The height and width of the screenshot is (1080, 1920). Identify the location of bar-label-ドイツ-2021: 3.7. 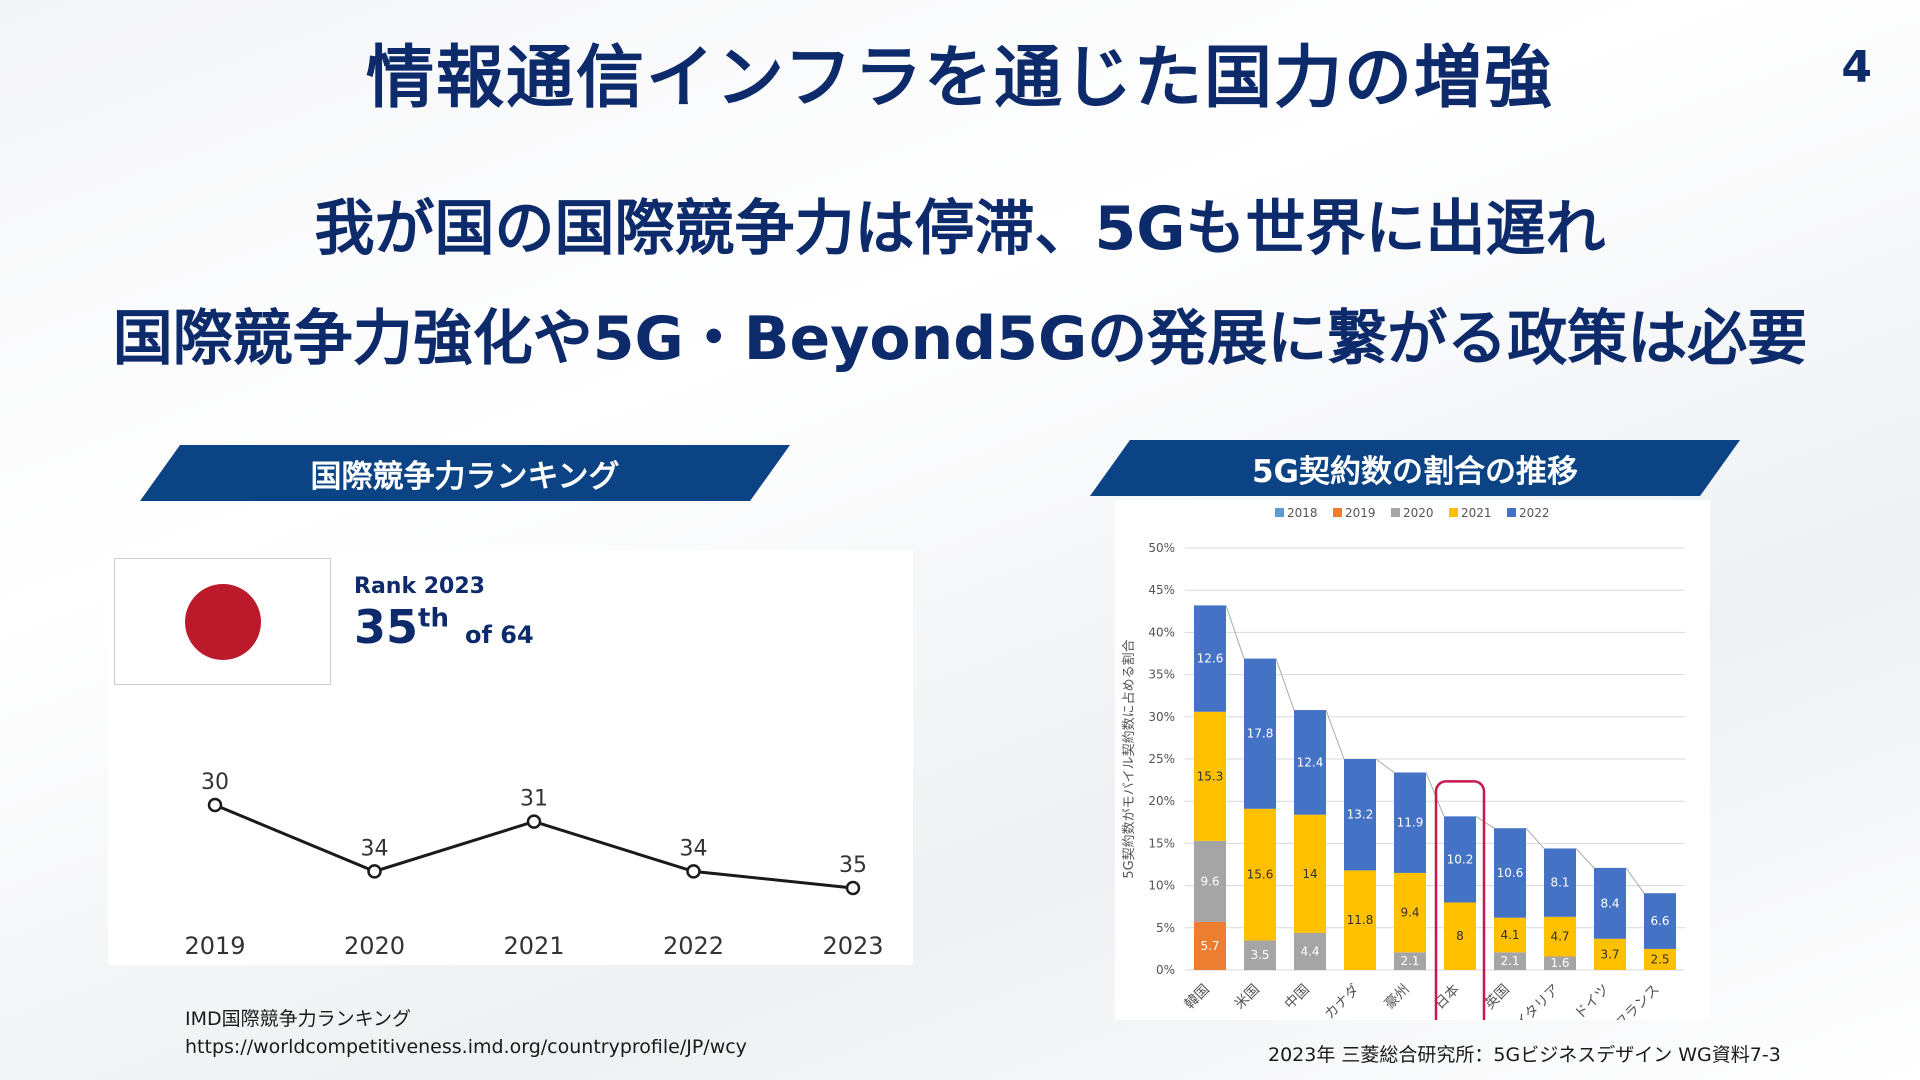
(1609, 954).